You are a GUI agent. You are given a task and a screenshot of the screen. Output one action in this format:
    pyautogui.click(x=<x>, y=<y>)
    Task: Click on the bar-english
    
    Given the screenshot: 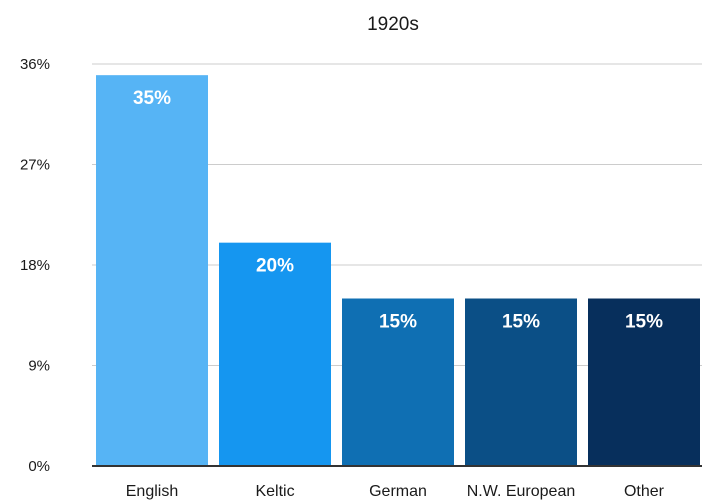 What is the action you would take?
    pyautogui.click(x=152, y=271)
    